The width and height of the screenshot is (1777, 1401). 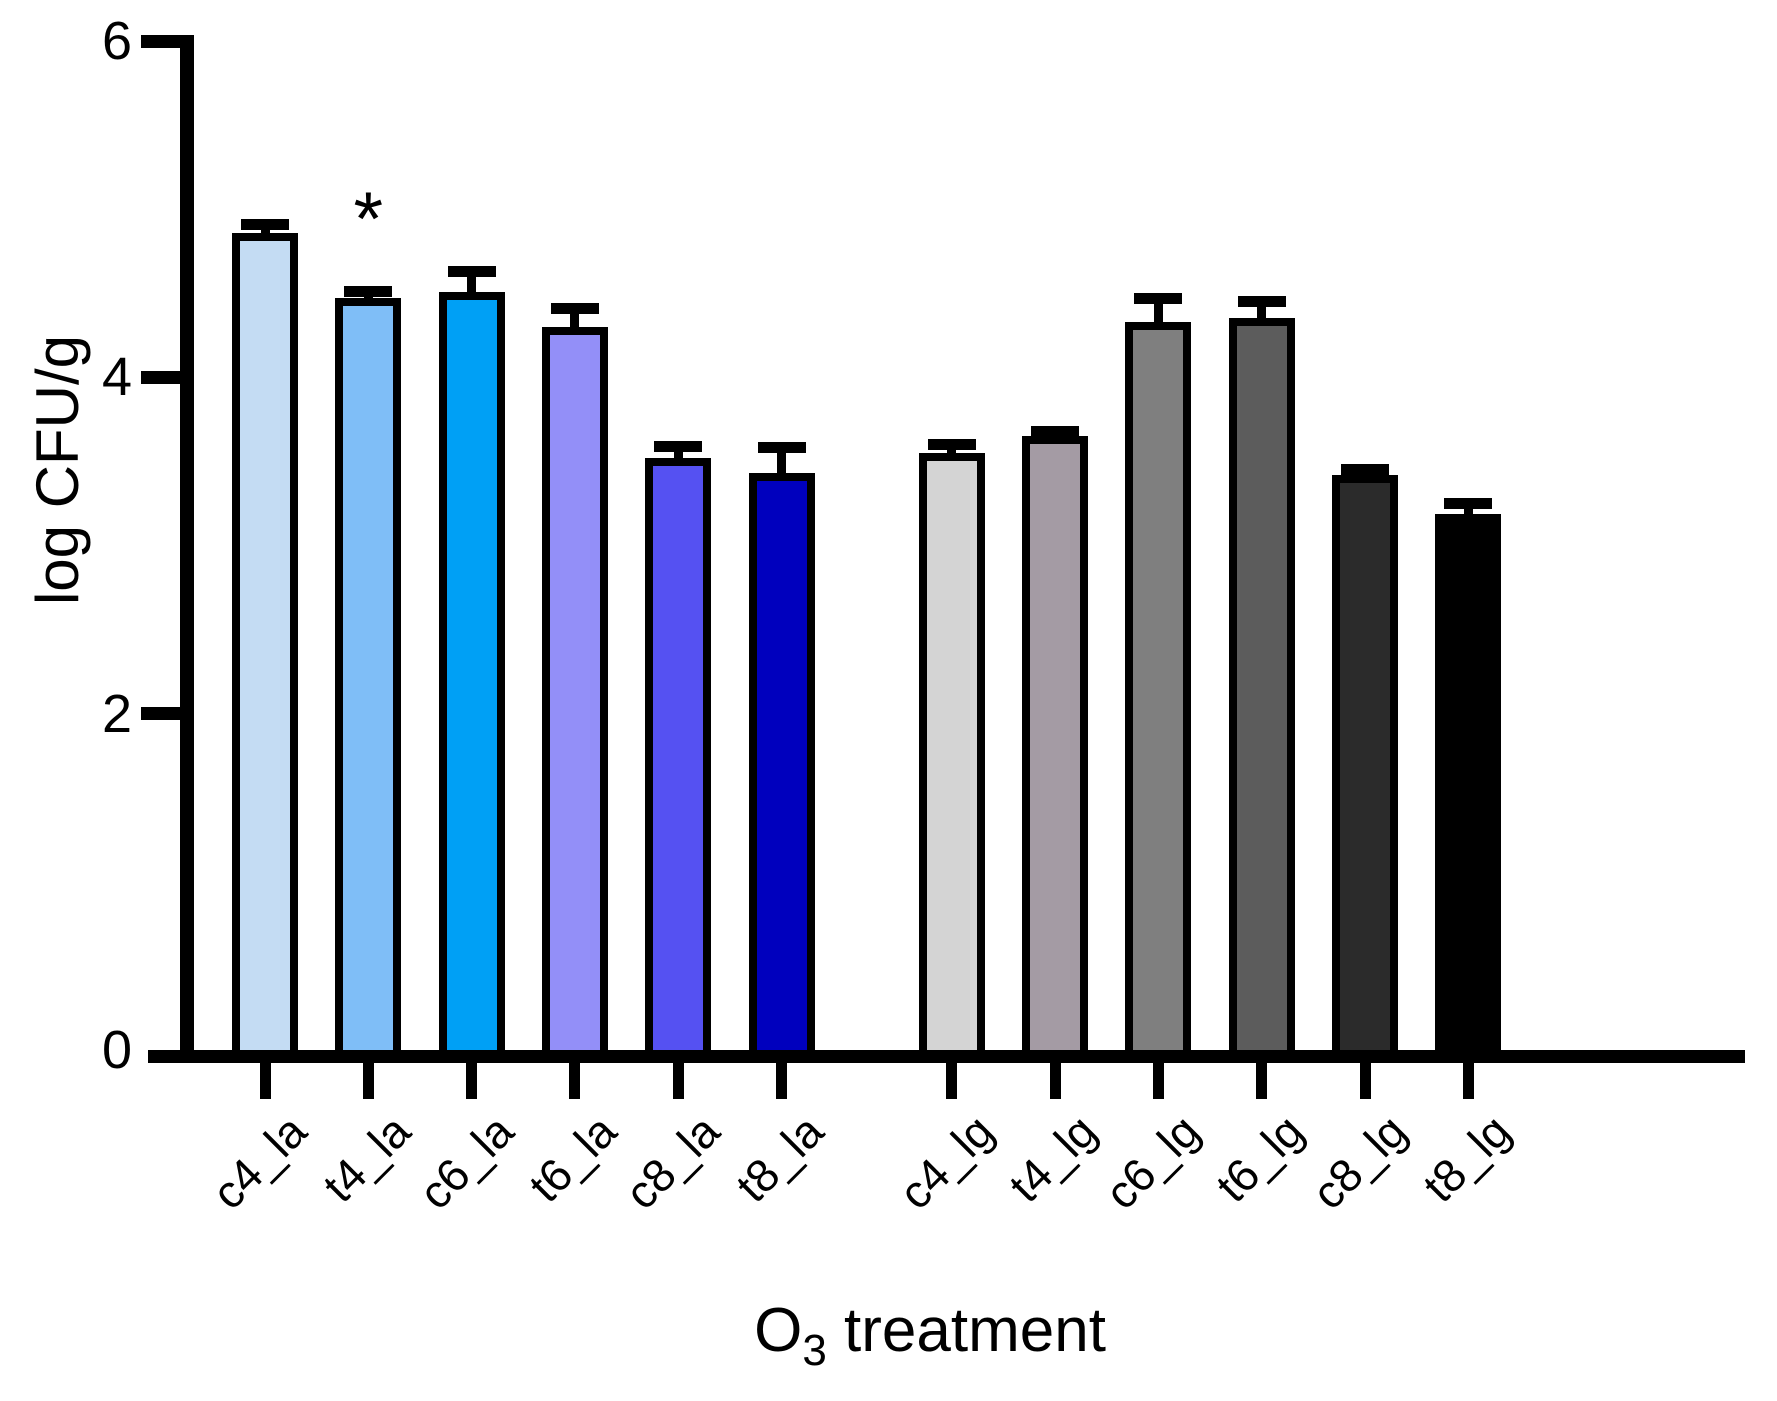 What do you see at coordinates (1261, 302) in the screenshot?
I see `error-cap-t6_lg` at bounding box center [1261, 302].